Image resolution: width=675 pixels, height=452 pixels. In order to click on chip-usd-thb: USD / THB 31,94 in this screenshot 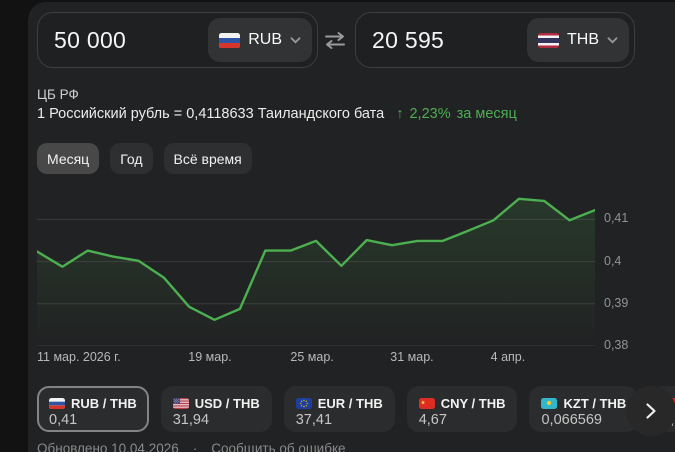, I will do `click(216, 409)`.